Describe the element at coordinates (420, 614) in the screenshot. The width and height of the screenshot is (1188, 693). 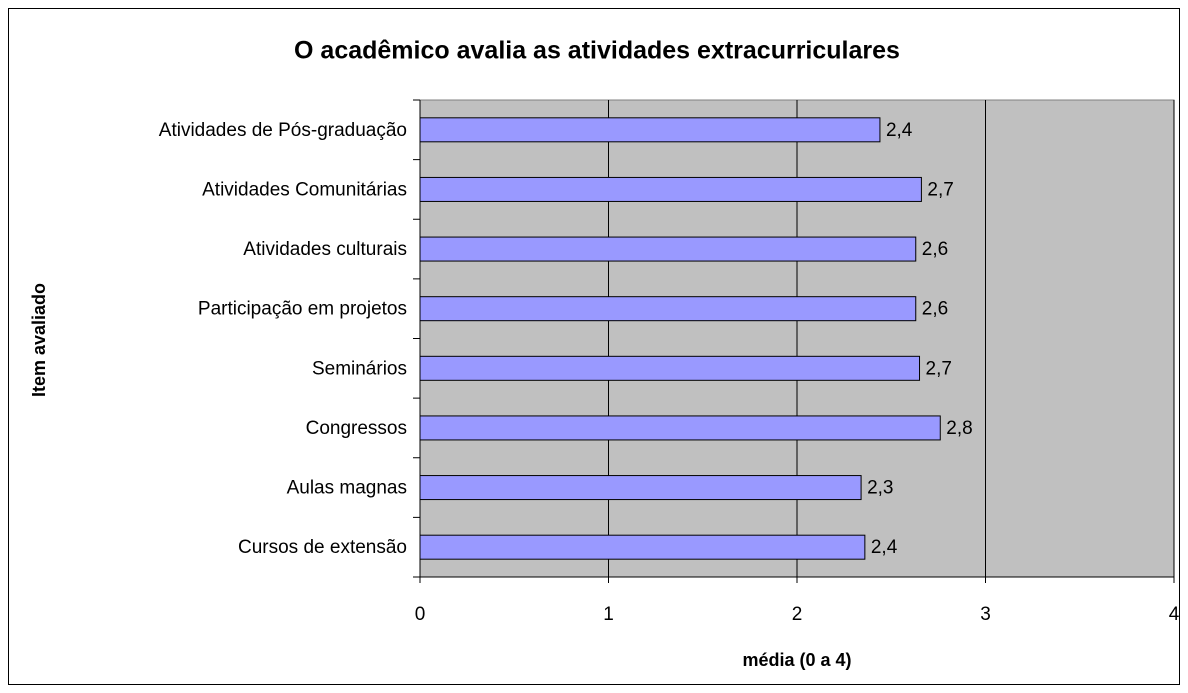
I see `x-tick-label: 0` at that location.